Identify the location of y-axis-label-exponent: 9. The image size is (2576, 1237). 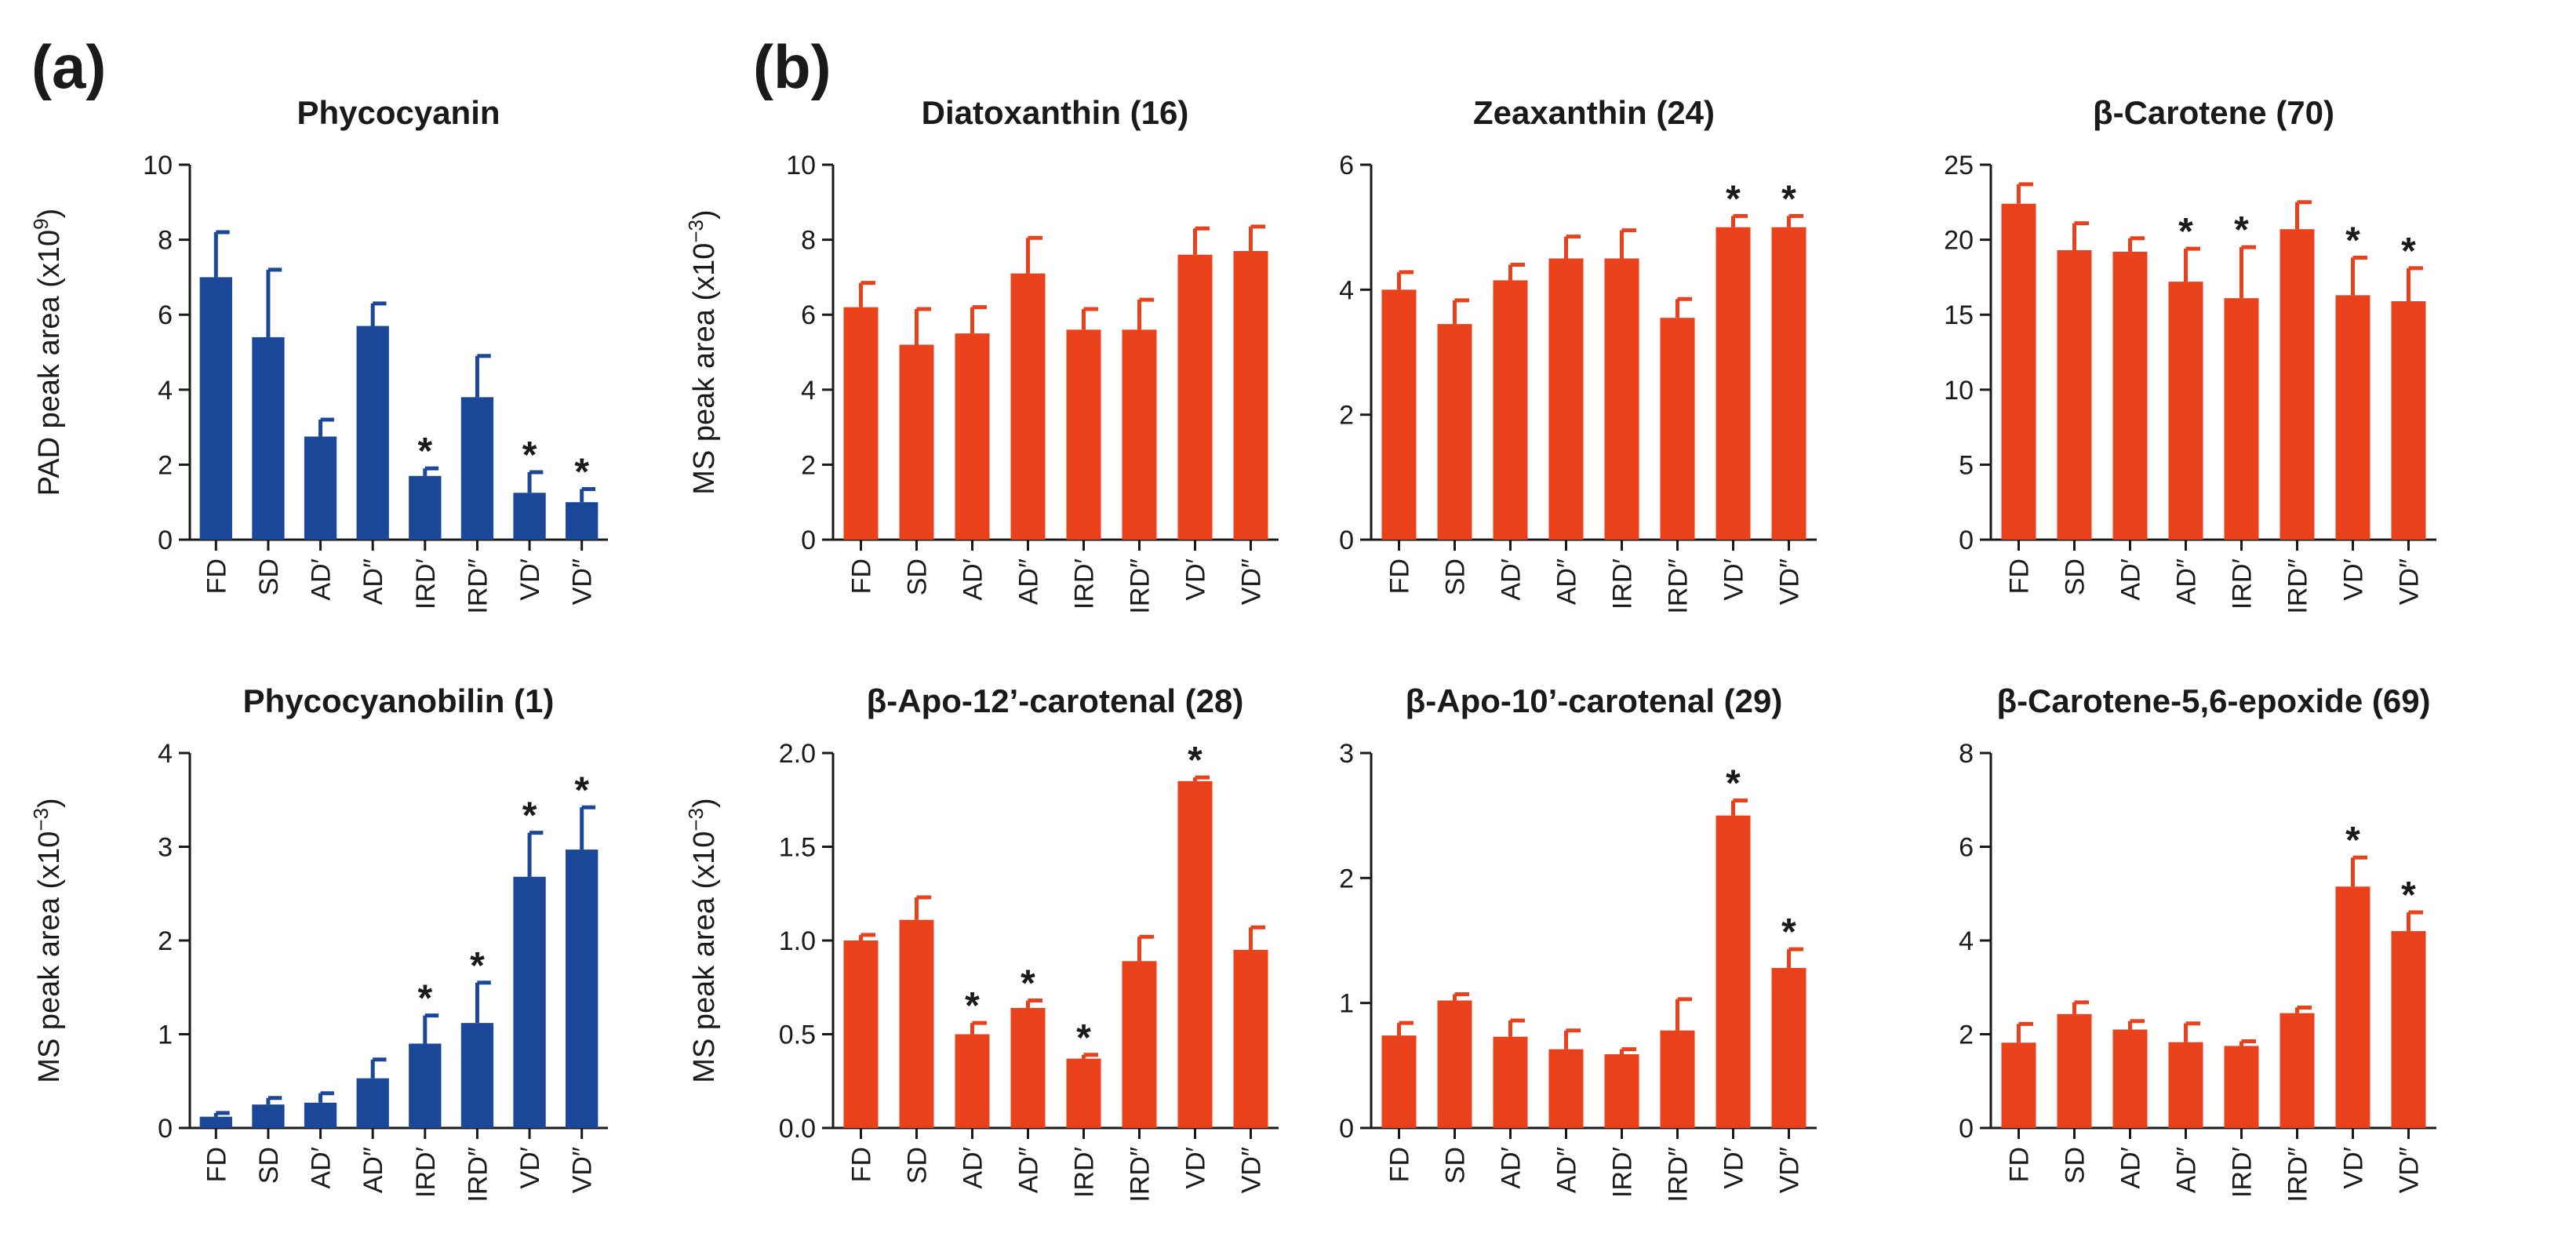
(41, 223).